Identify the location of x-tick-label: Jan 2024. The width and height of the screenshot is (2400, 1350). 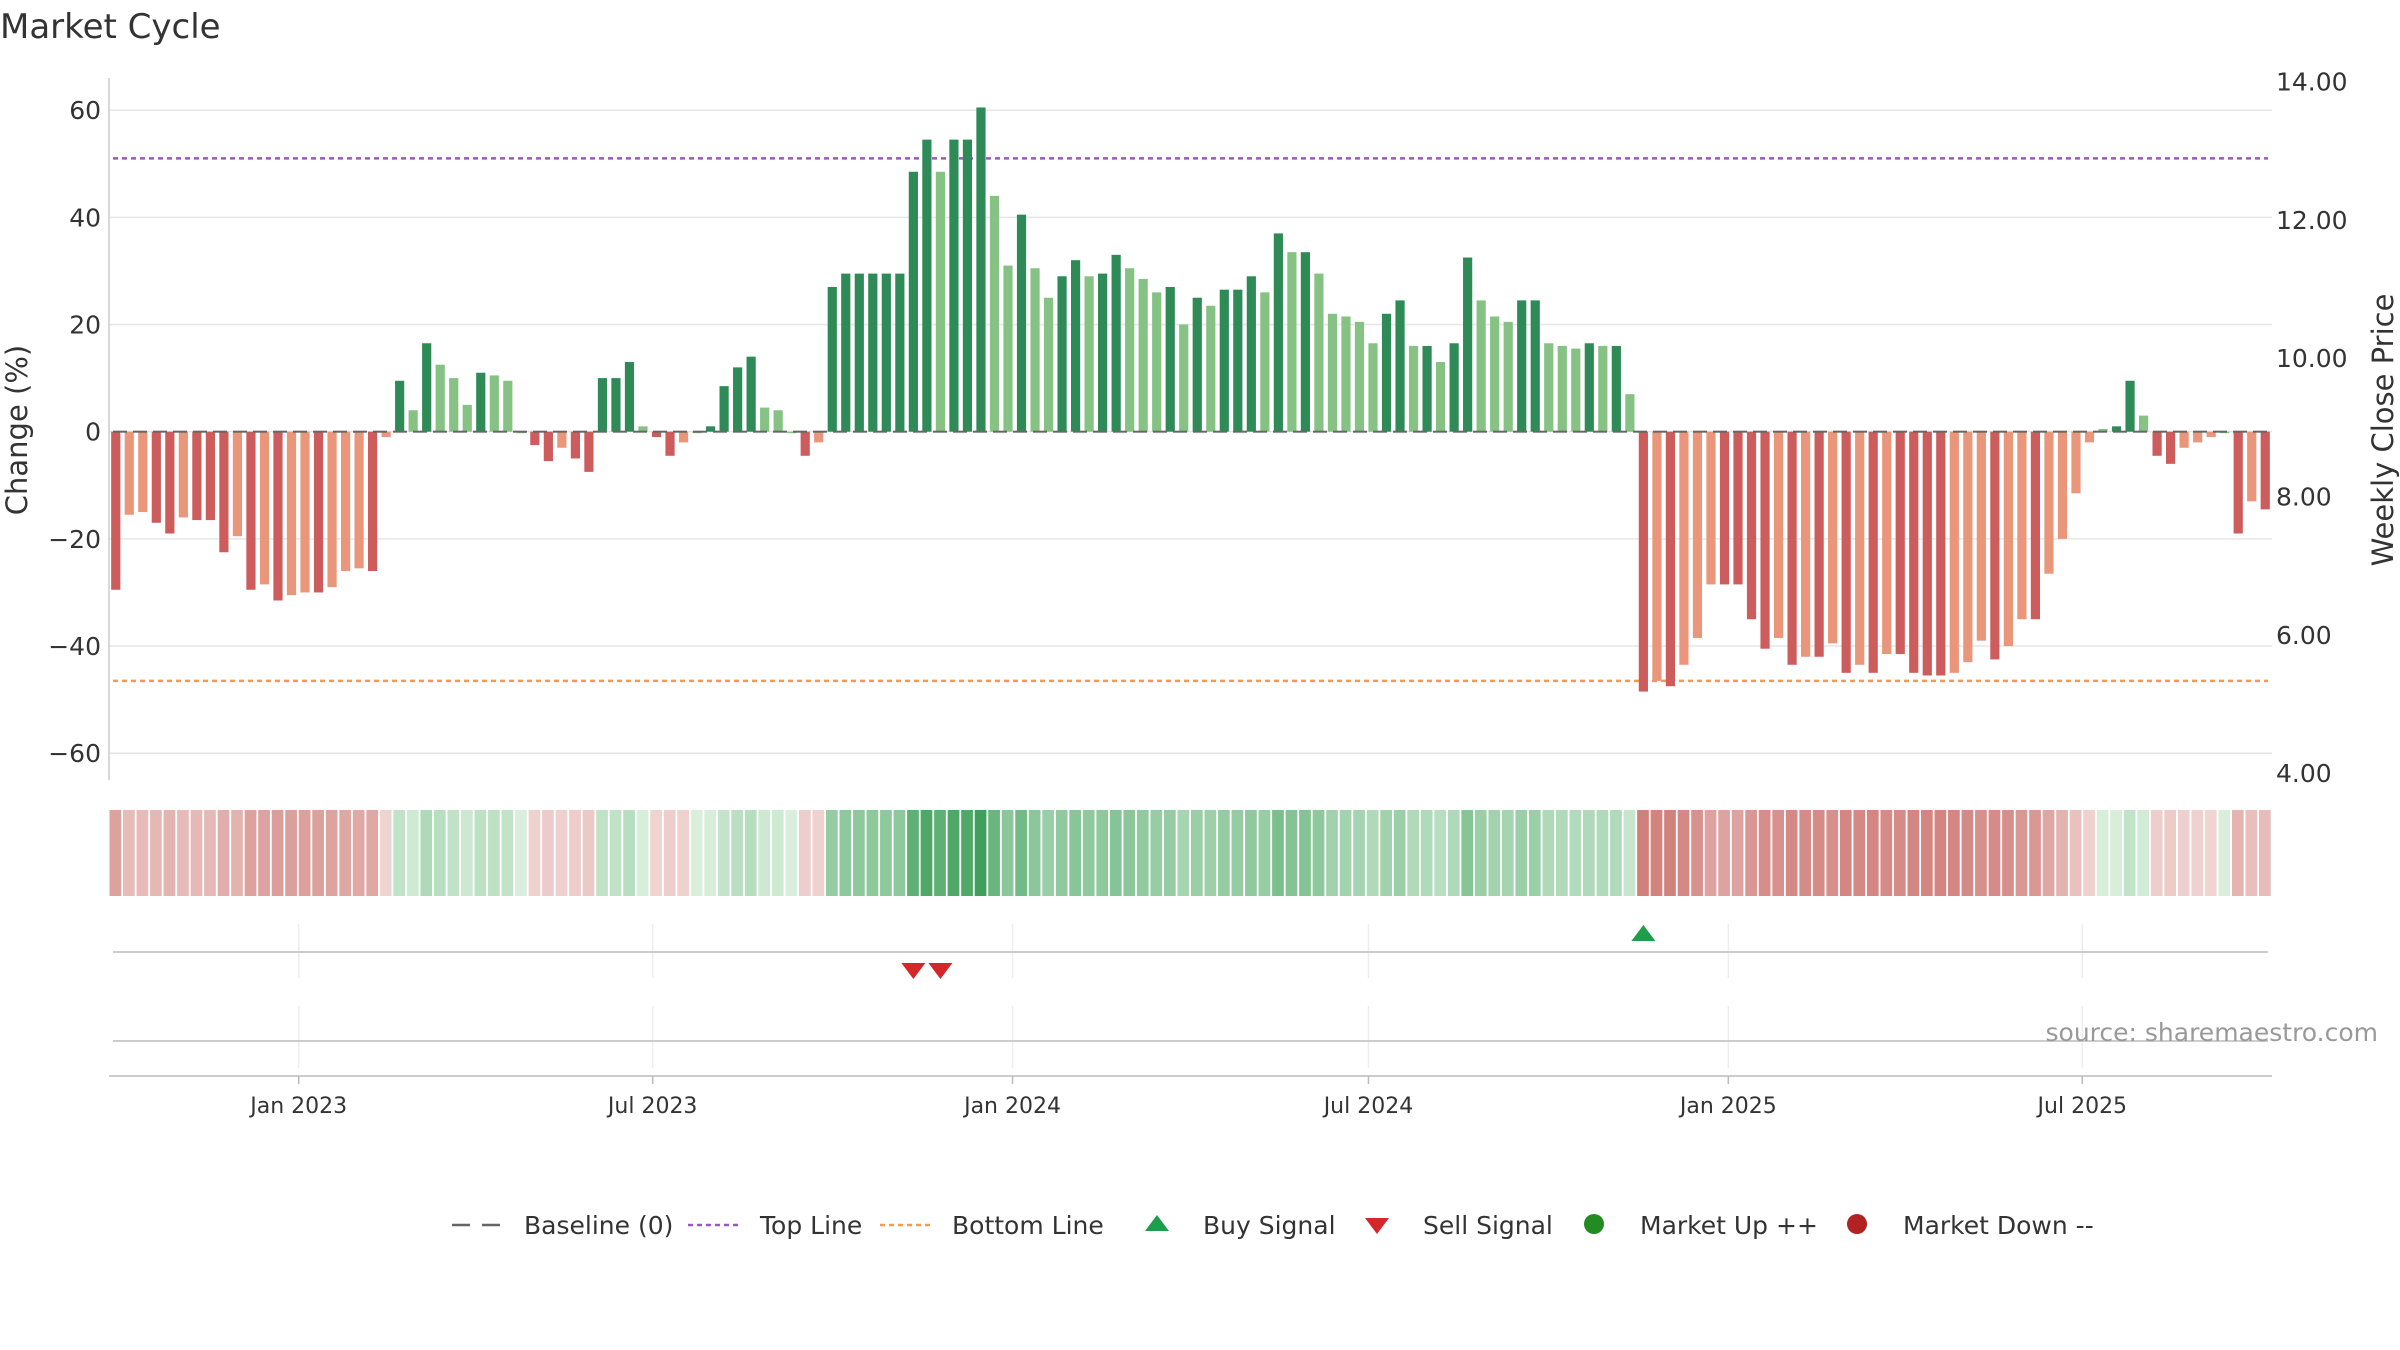
(1011, 1106).